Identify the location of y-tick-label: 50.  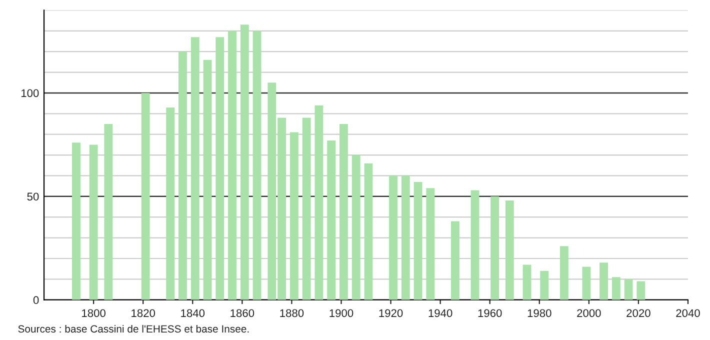
(33, 196).